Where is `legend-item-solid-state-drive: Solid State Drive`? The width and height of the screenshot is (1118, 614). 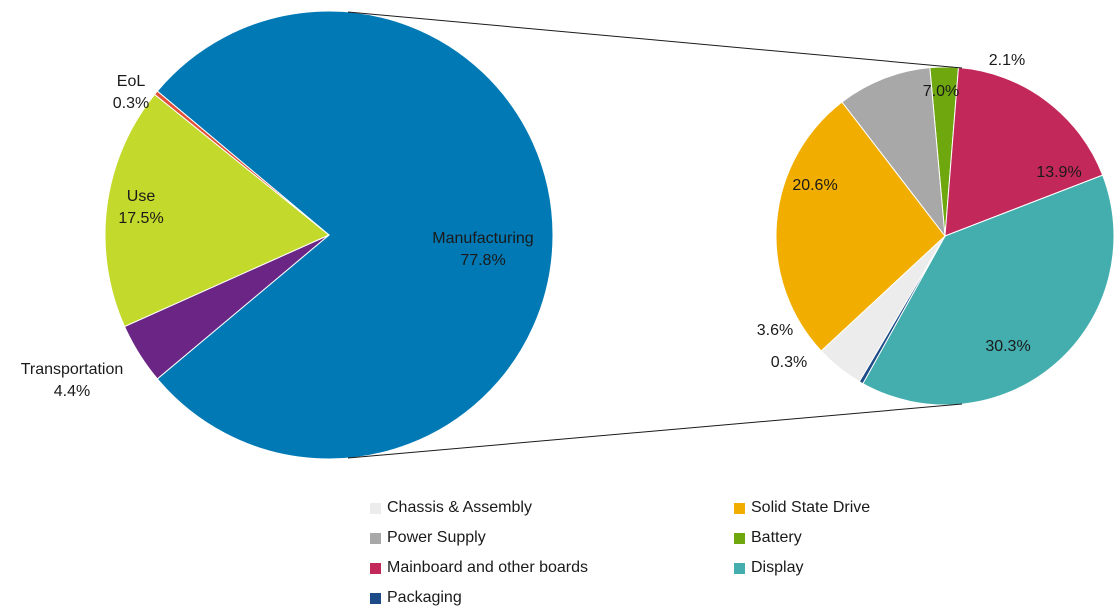 legend-item-solid-state-drive: Solid State Drive is located at coordinates (802, 508).